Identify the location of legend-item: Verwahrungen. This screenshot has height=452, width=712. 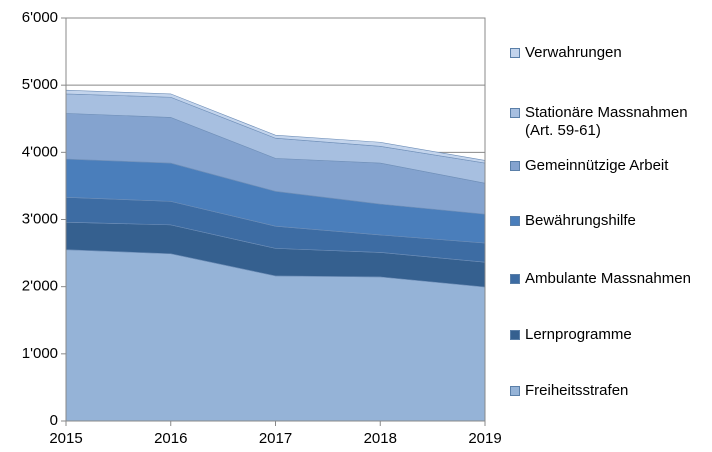
(610, 53).